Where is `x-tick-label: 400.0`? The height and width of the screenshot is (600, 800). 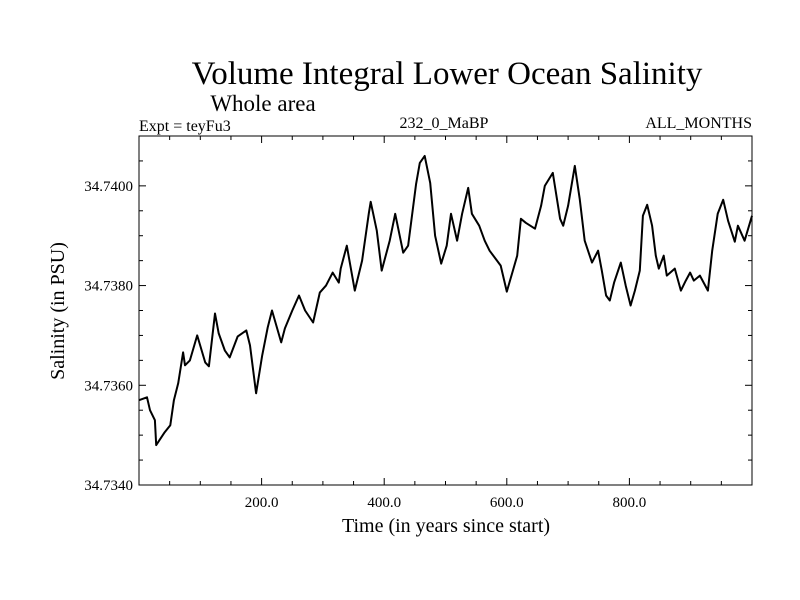 x-tick-label: 400.0 is located at coordinates (384, 503).